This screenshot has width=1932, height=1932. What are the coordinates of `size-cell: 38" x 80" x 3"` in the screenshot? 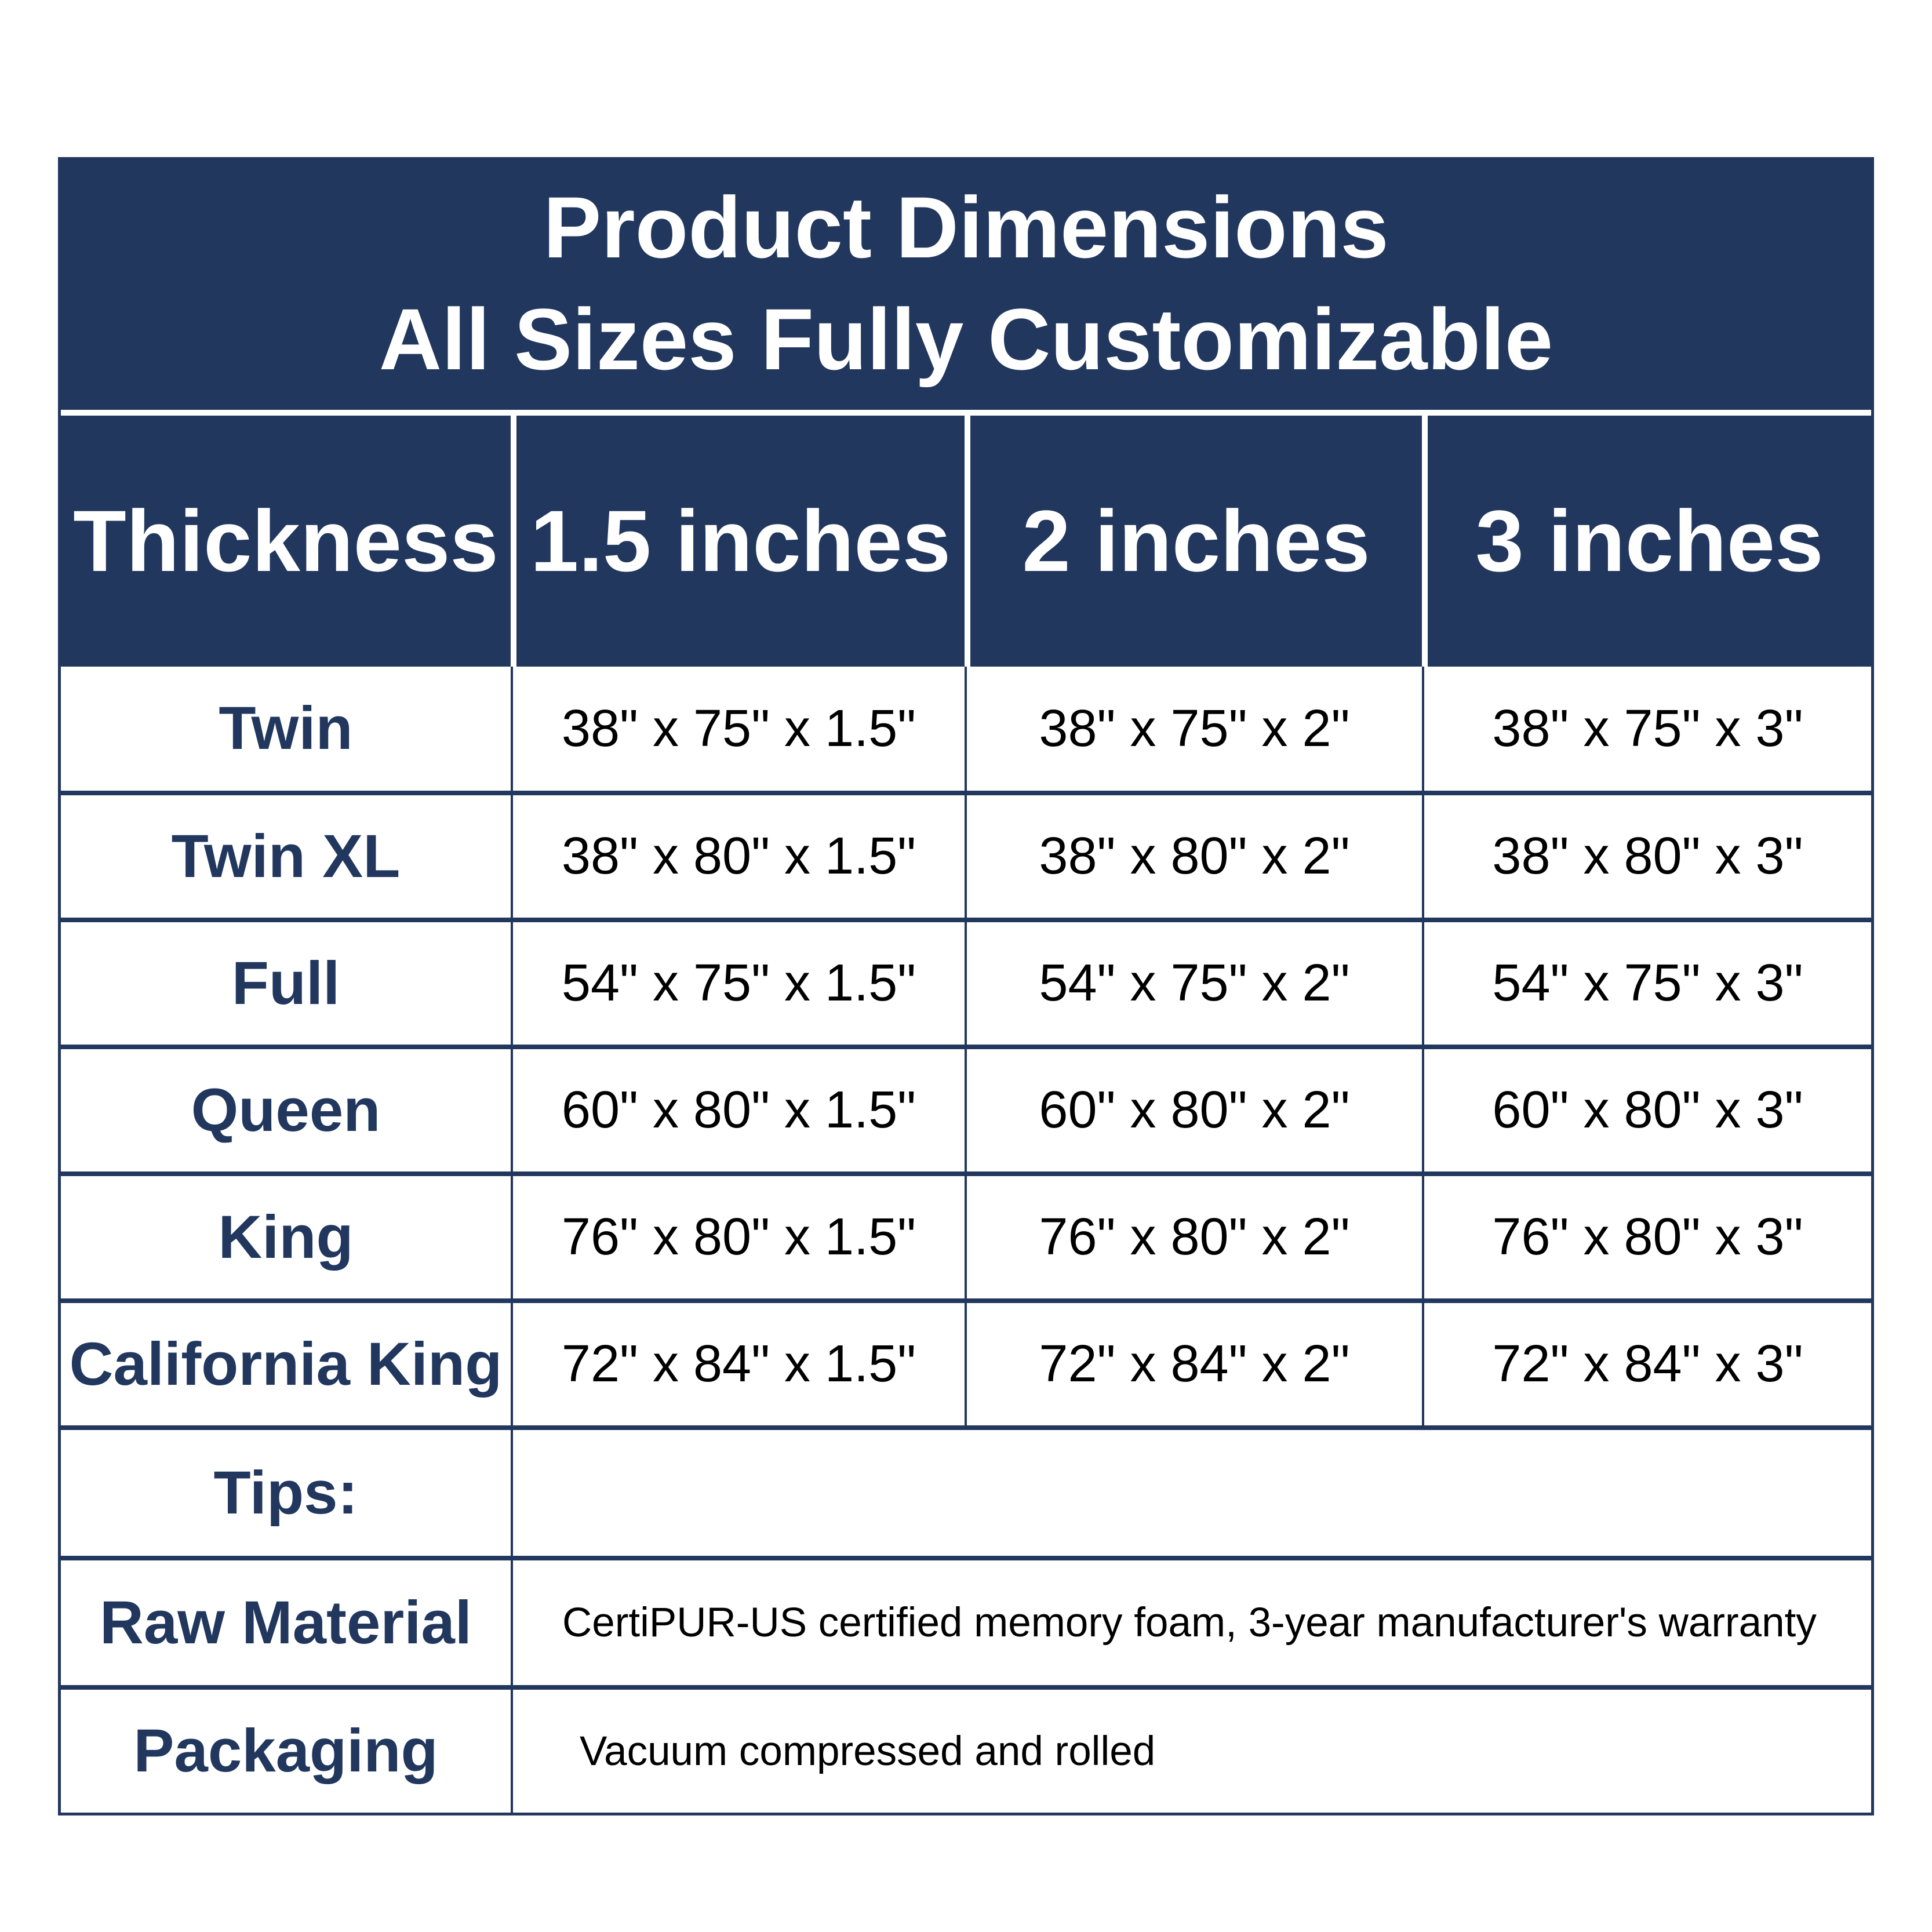 It's located at (1647, 857).